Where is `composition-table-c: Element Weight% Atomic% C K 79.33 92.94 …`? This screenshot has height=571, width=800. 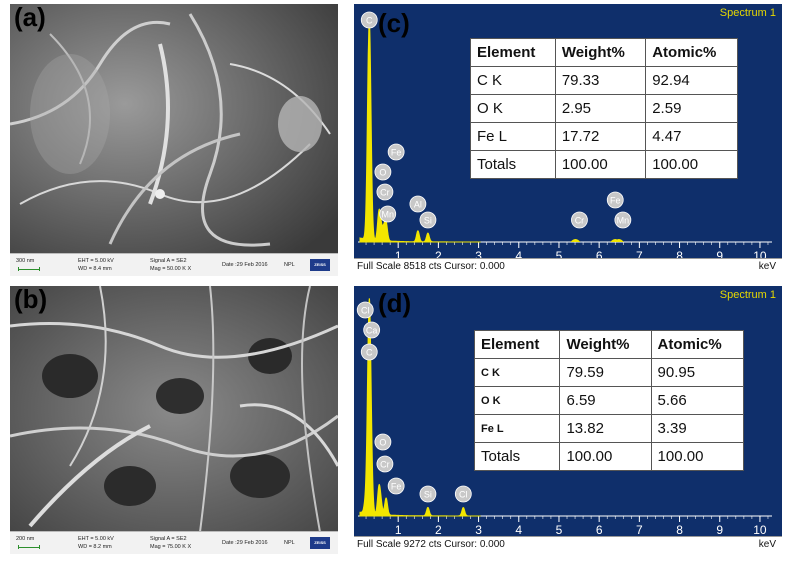 composition-table-c: Element Weight% Atomic% C K 79.33 92.94 … is located at coordinates (604, 108).